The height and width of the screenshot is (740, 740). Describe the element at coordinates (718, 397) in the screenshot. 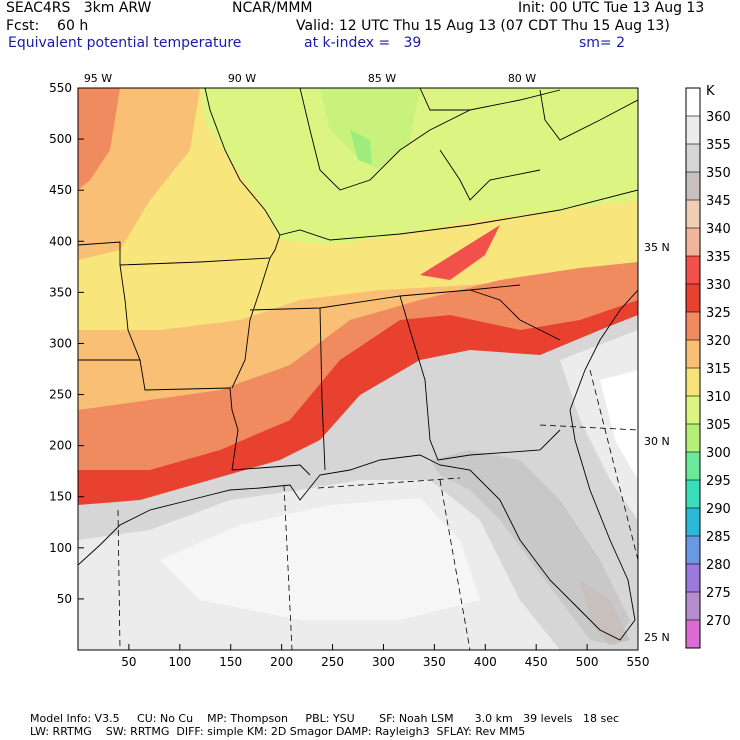

I see `colorbar-label: 310` at that location.